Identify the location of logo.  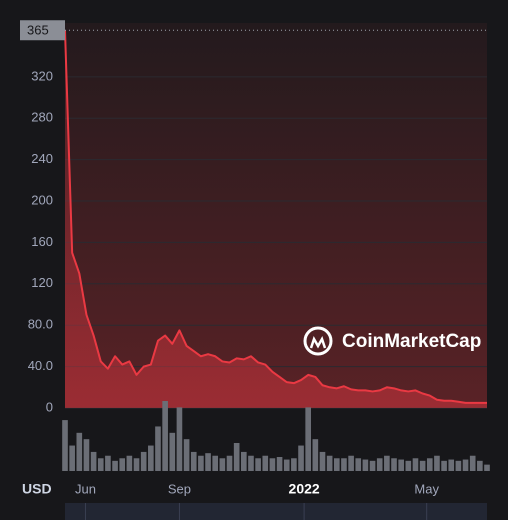
(318, 341).